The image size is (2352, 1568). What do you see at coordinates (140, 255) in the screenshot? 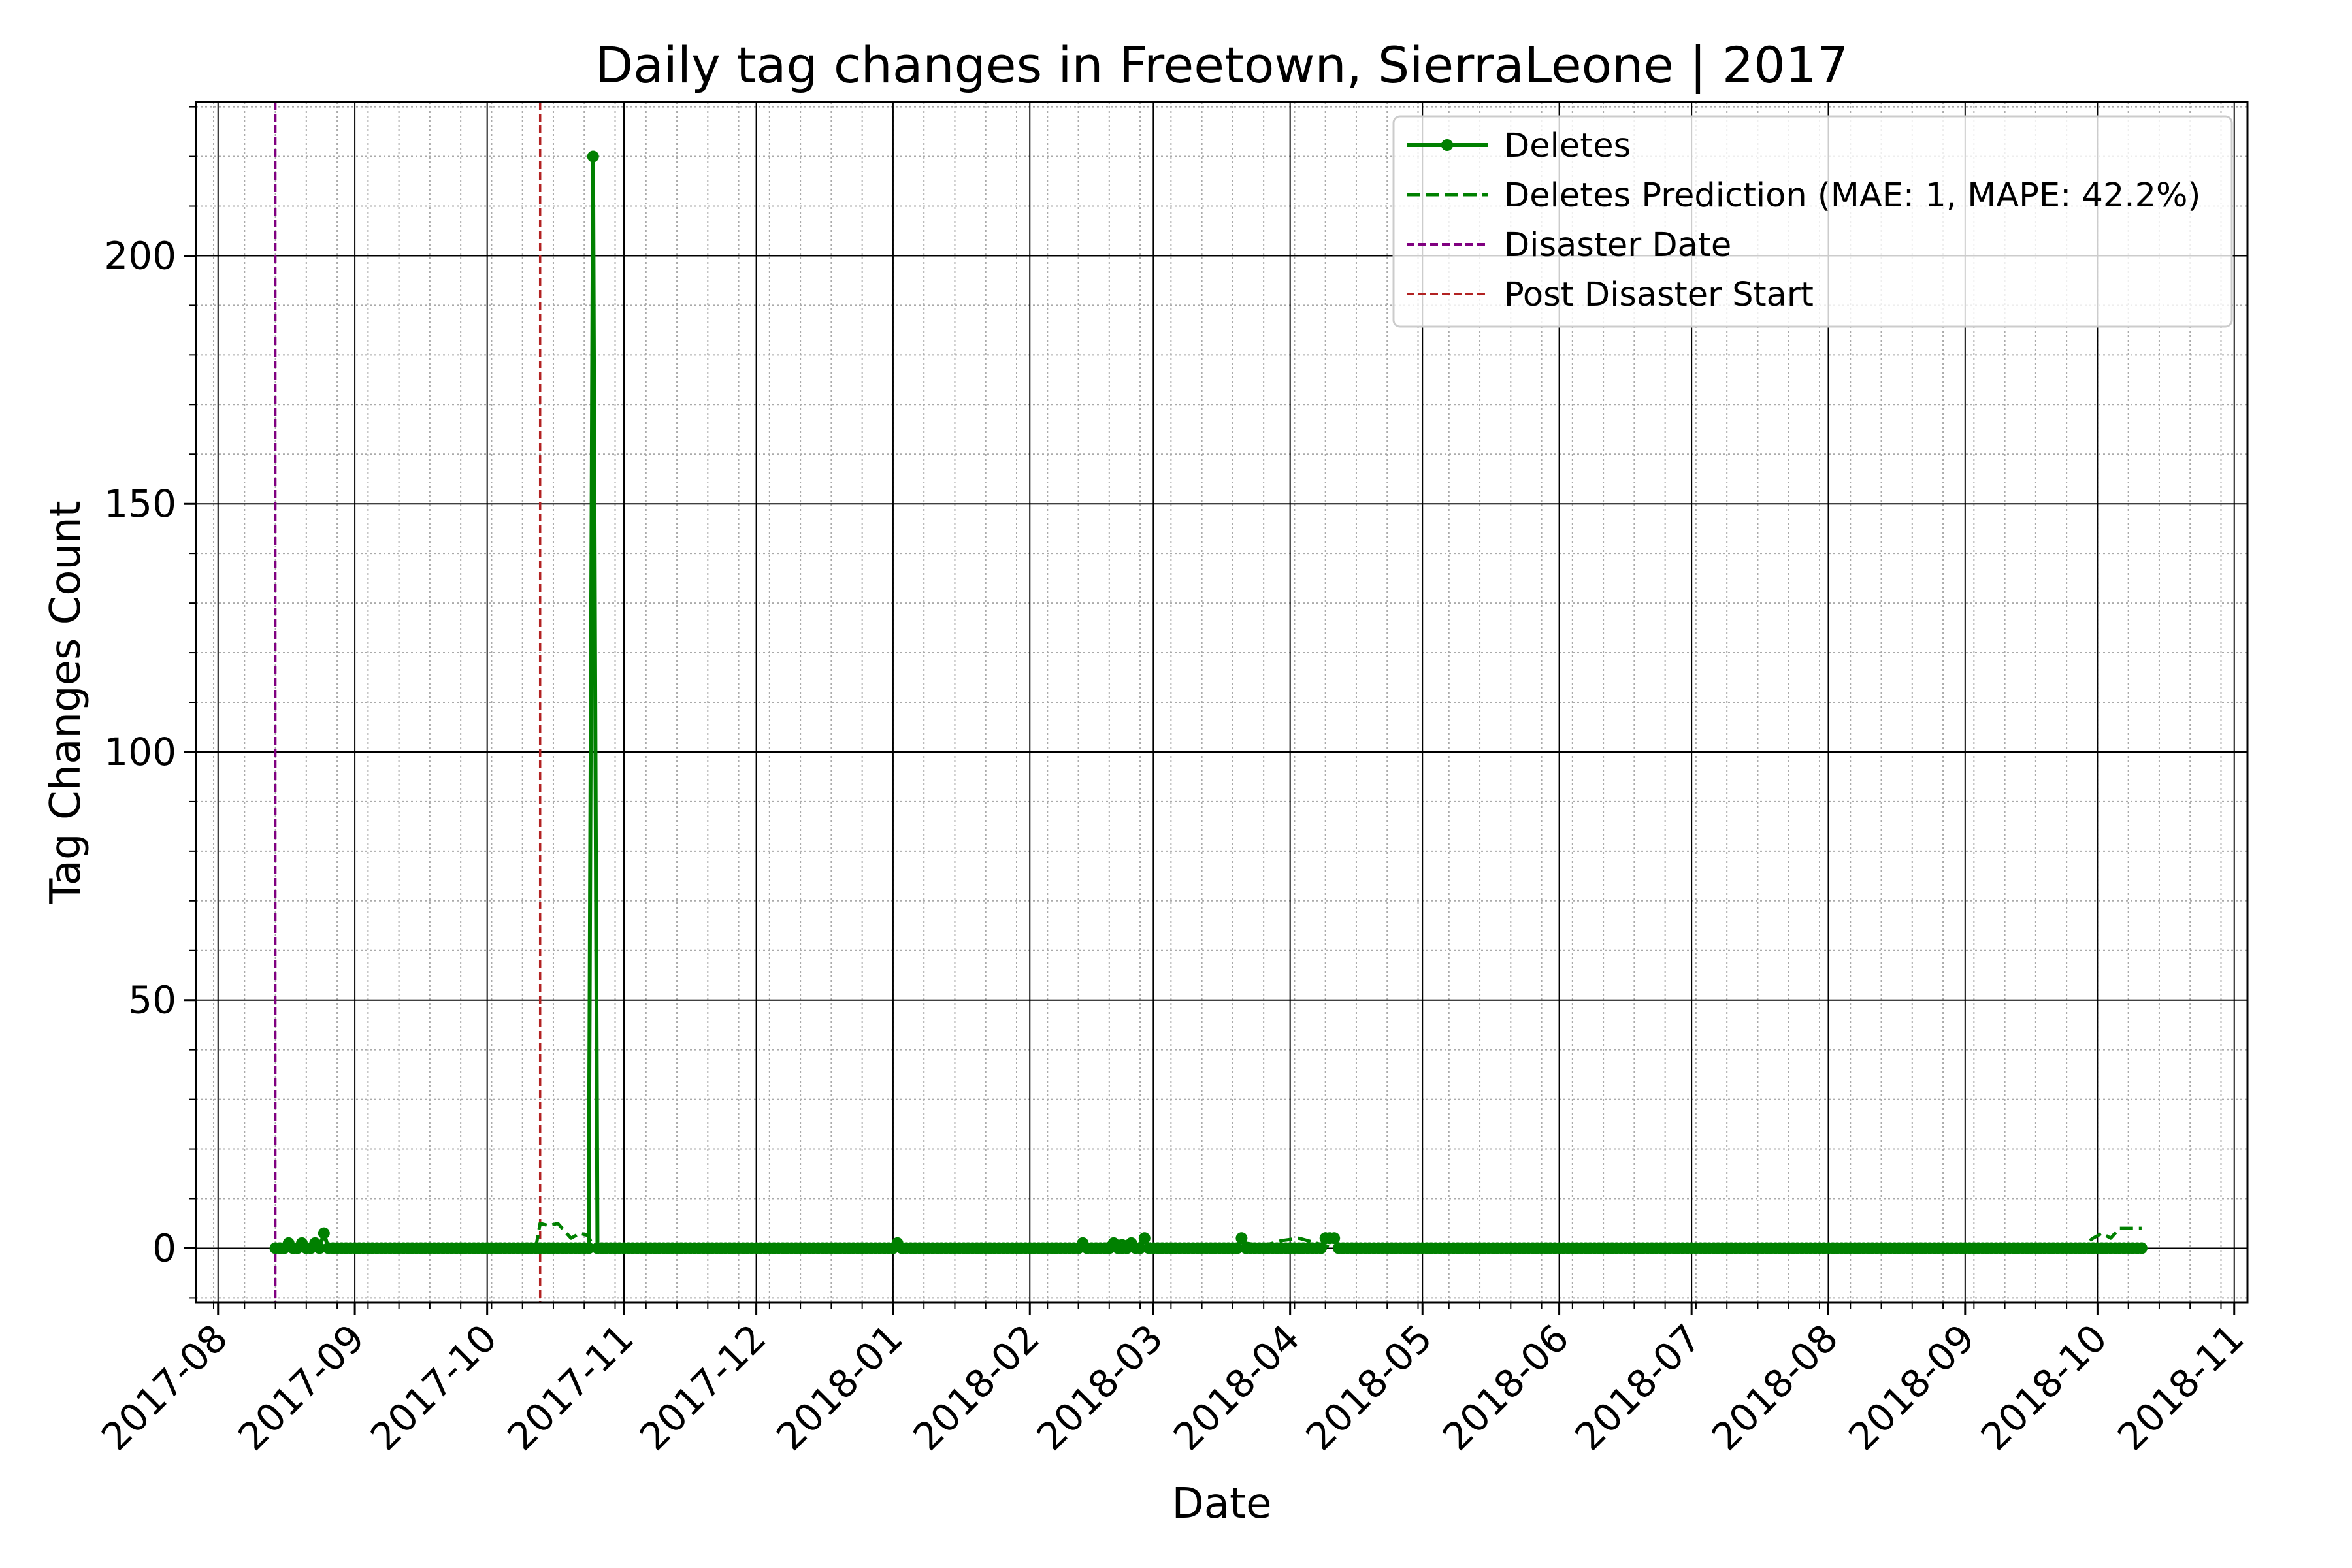
I see `y-tick-label: 200` at bounding box center [140, 255].